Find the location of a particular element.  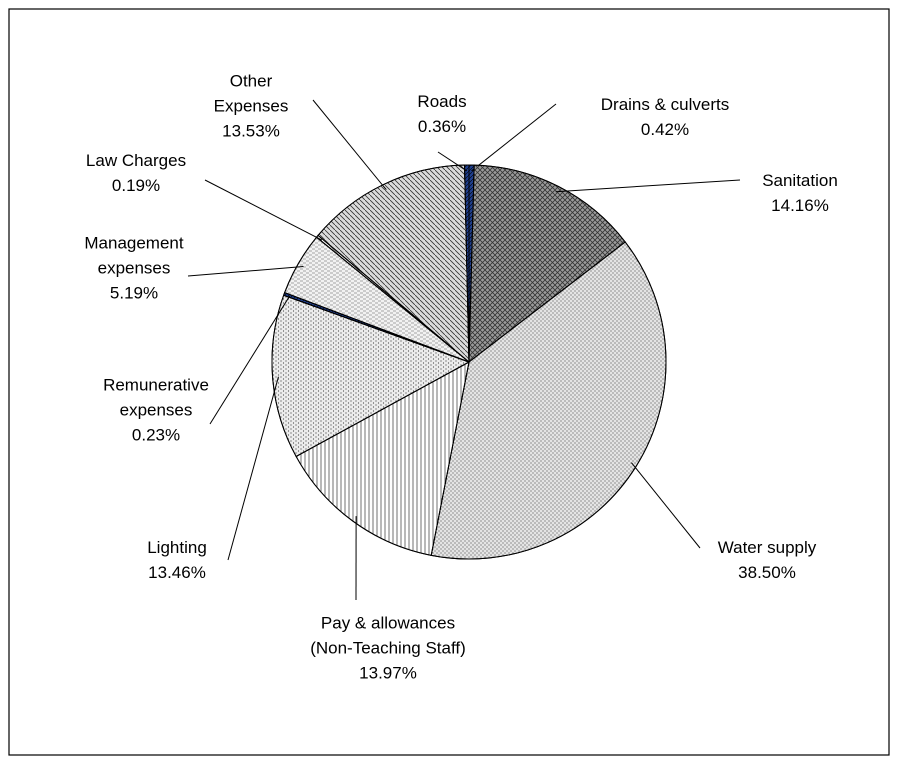

value-label: 13.53% is located at coordinates (251, 131).